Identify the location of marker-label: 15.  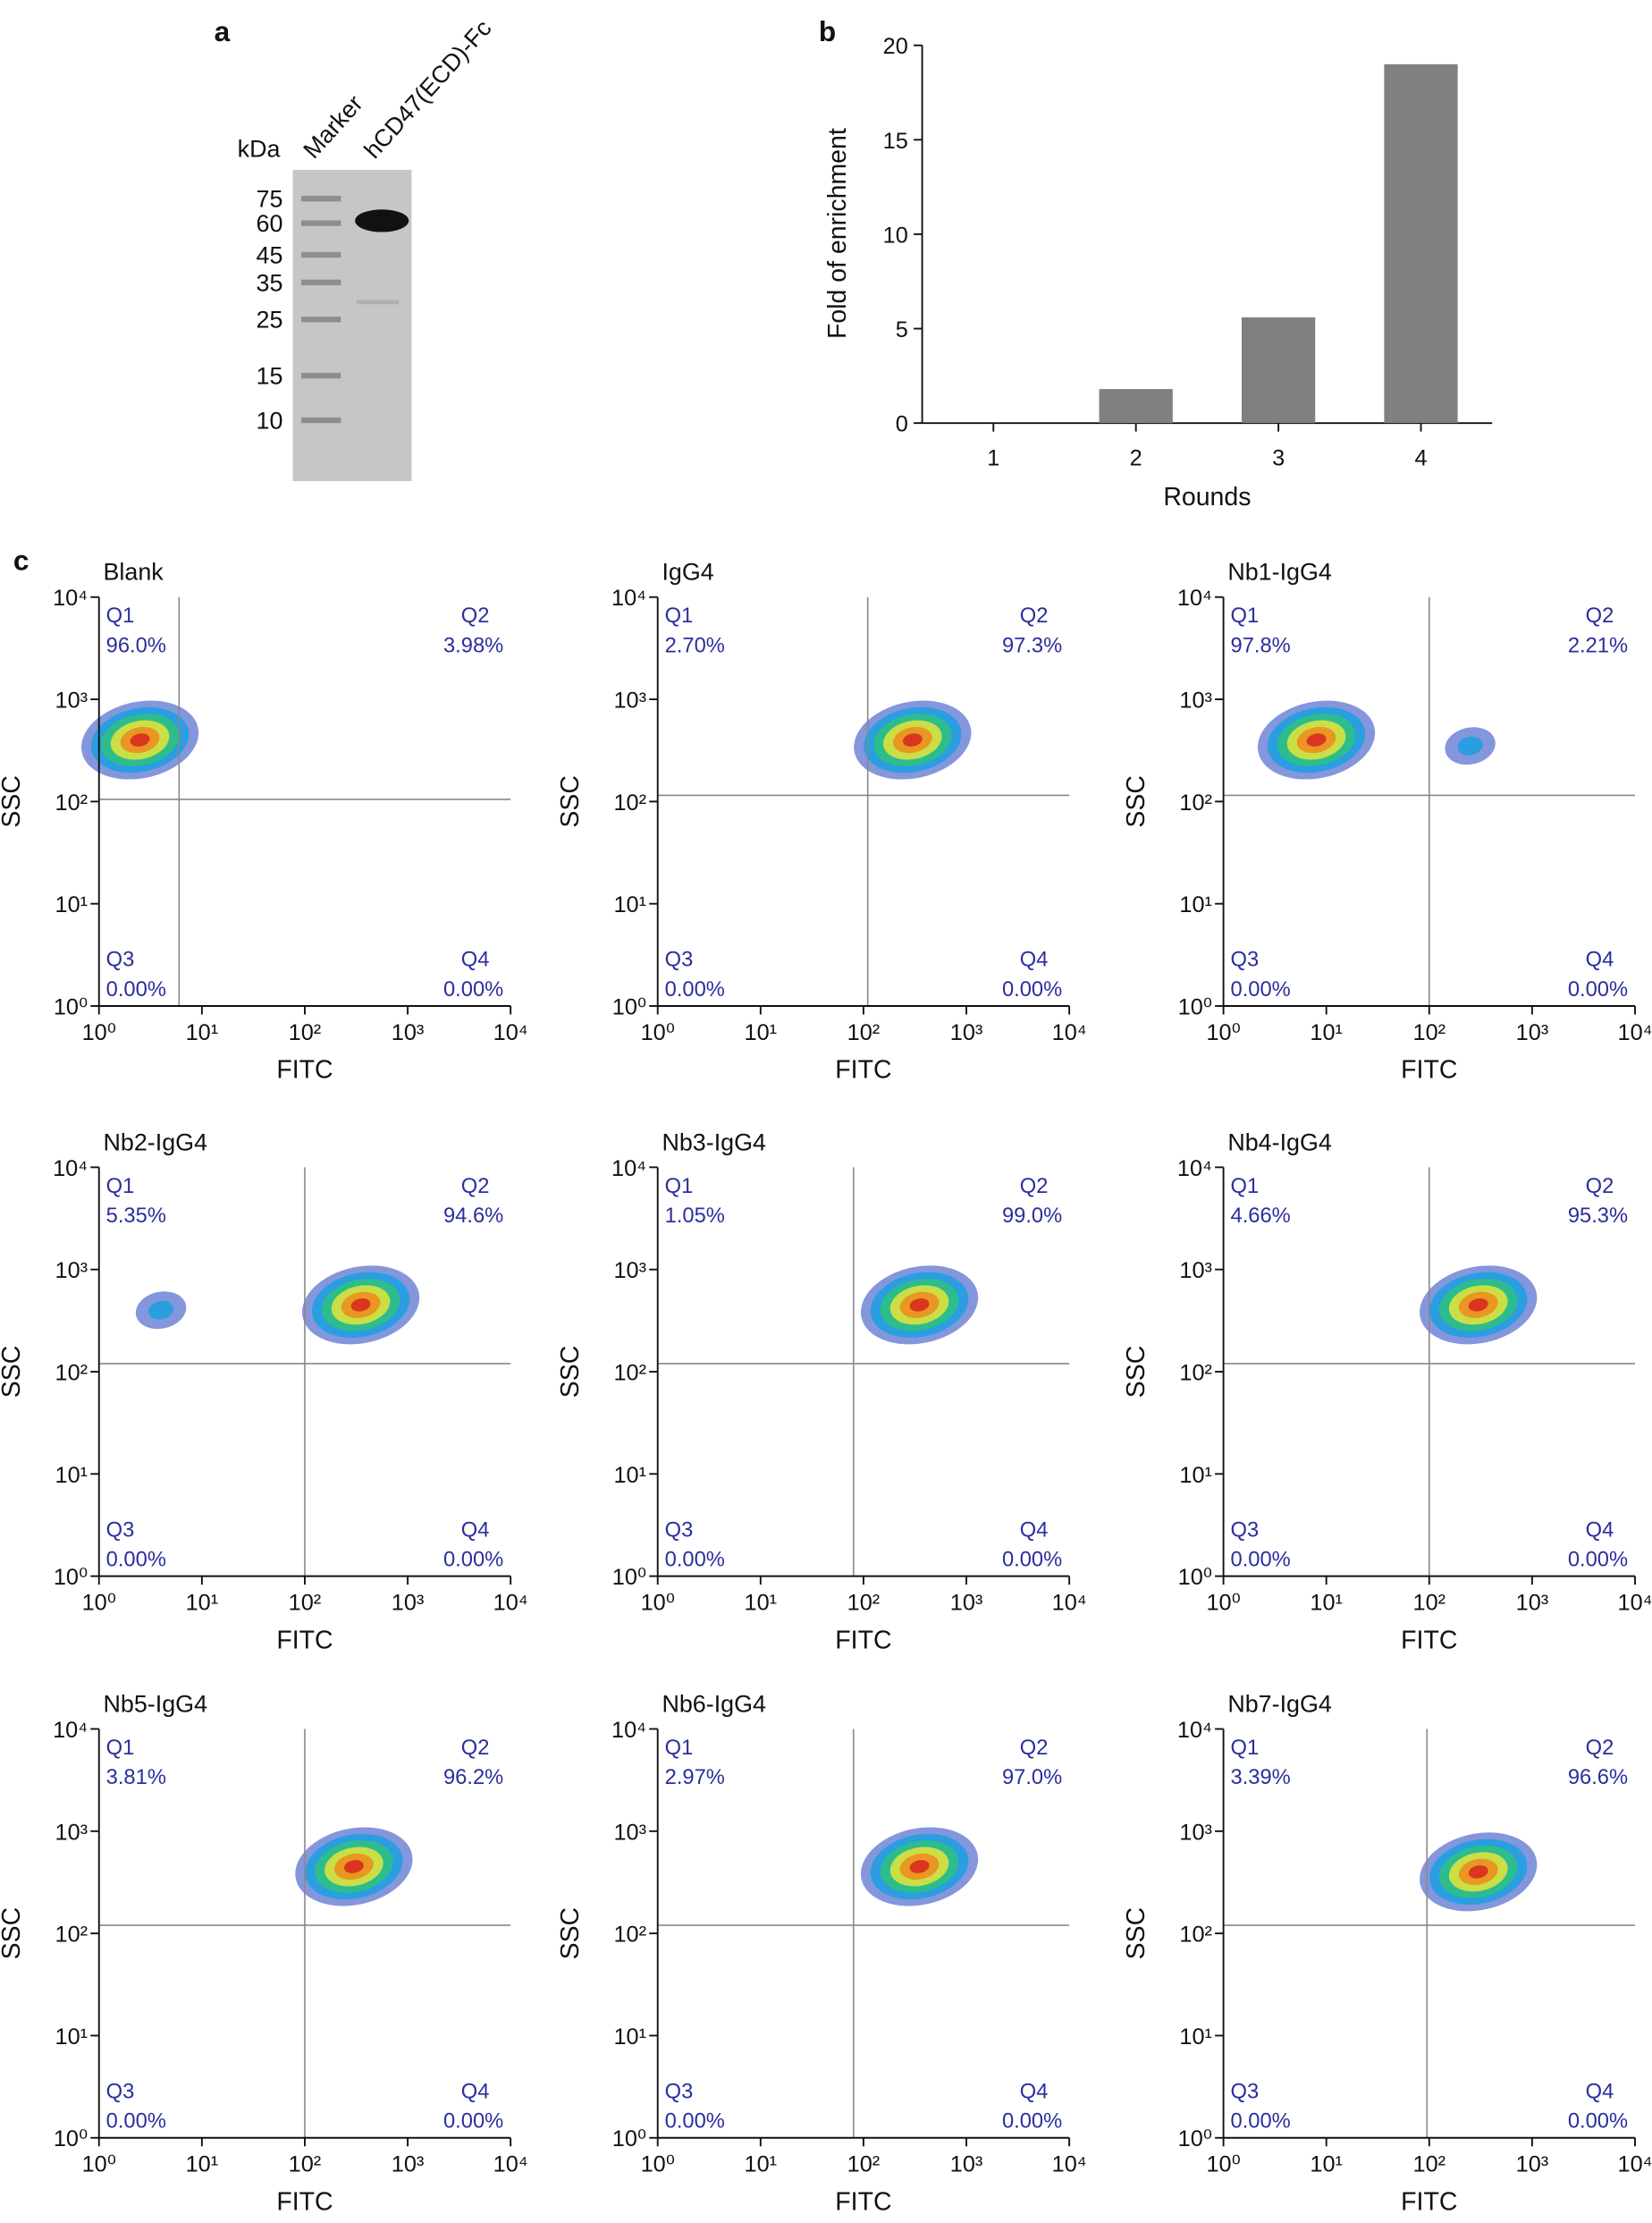
(270, 376).